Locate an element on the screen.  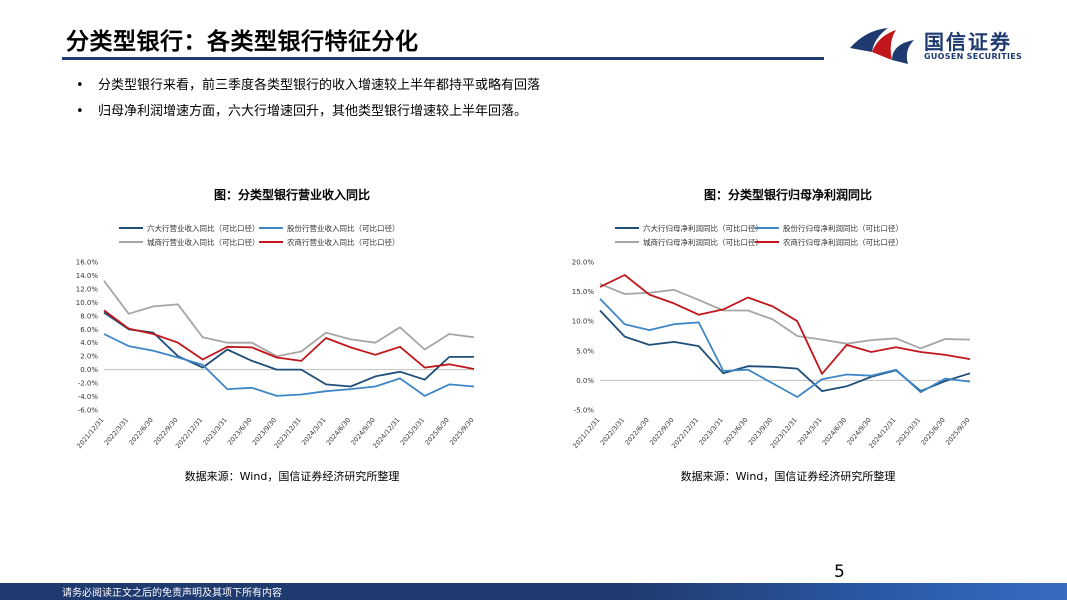
series-line-big6 is located at coordinates (288, 349).